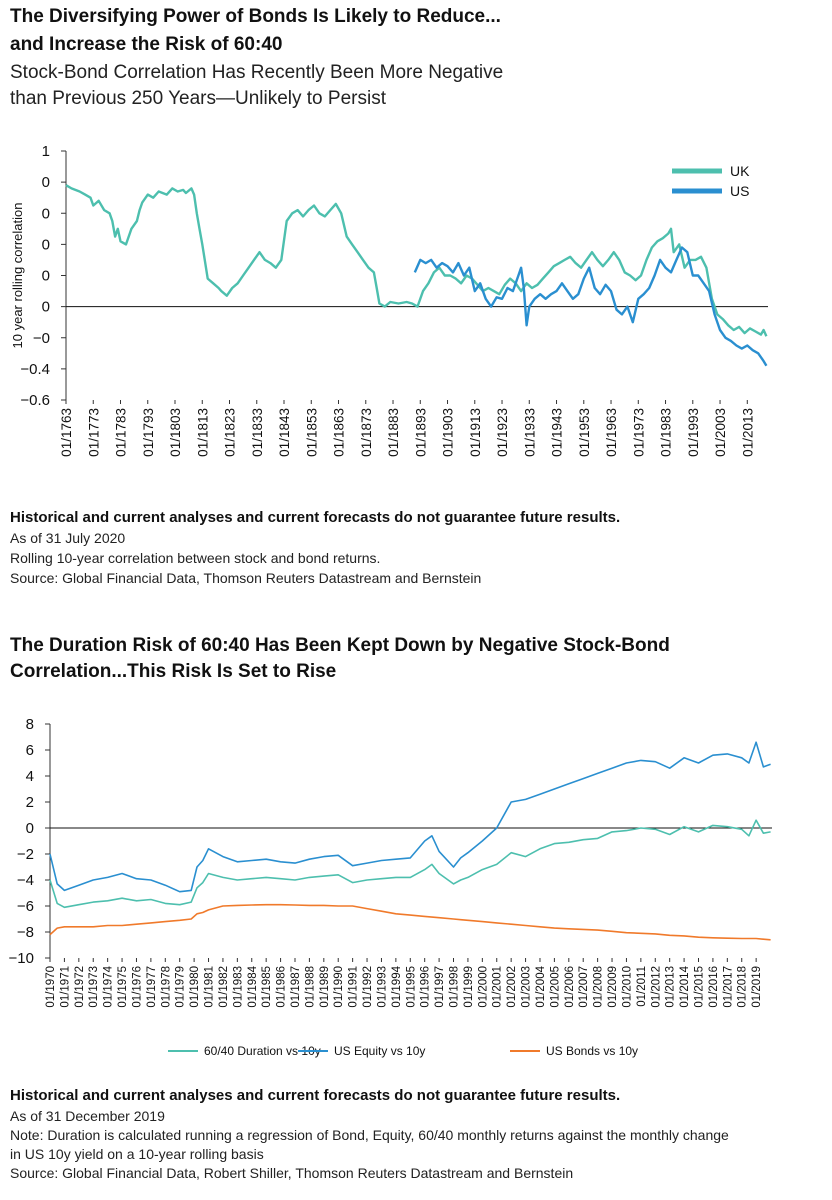 The height and width of the screenshot is (1200, 832). I want to click on legend-label-uk: UK, so click(740, 171).